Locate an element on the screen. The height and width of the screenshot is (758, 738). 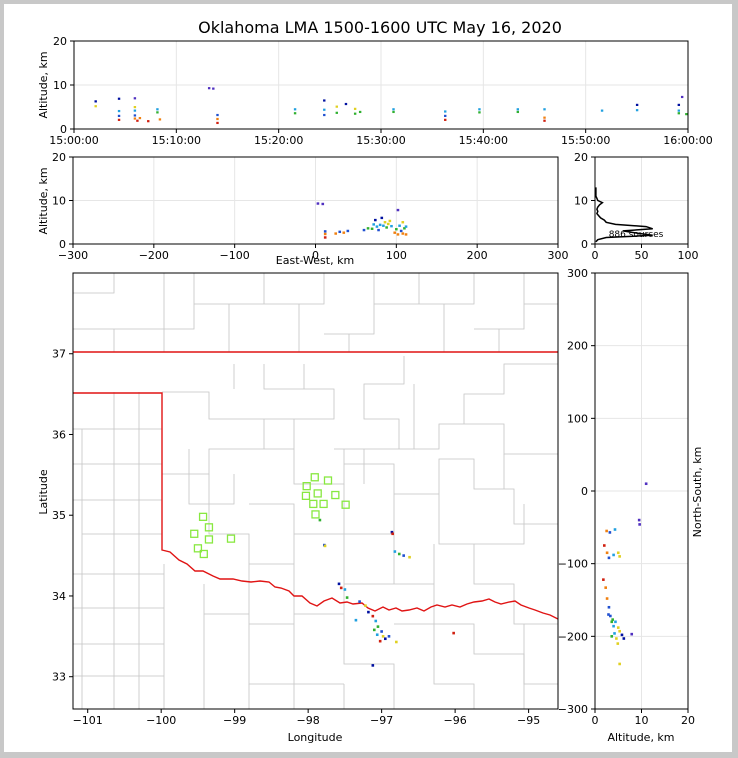
altitude-histogram-panel: 0 50 100 0 10 20 886 sources is located at coordinates (636, 206).